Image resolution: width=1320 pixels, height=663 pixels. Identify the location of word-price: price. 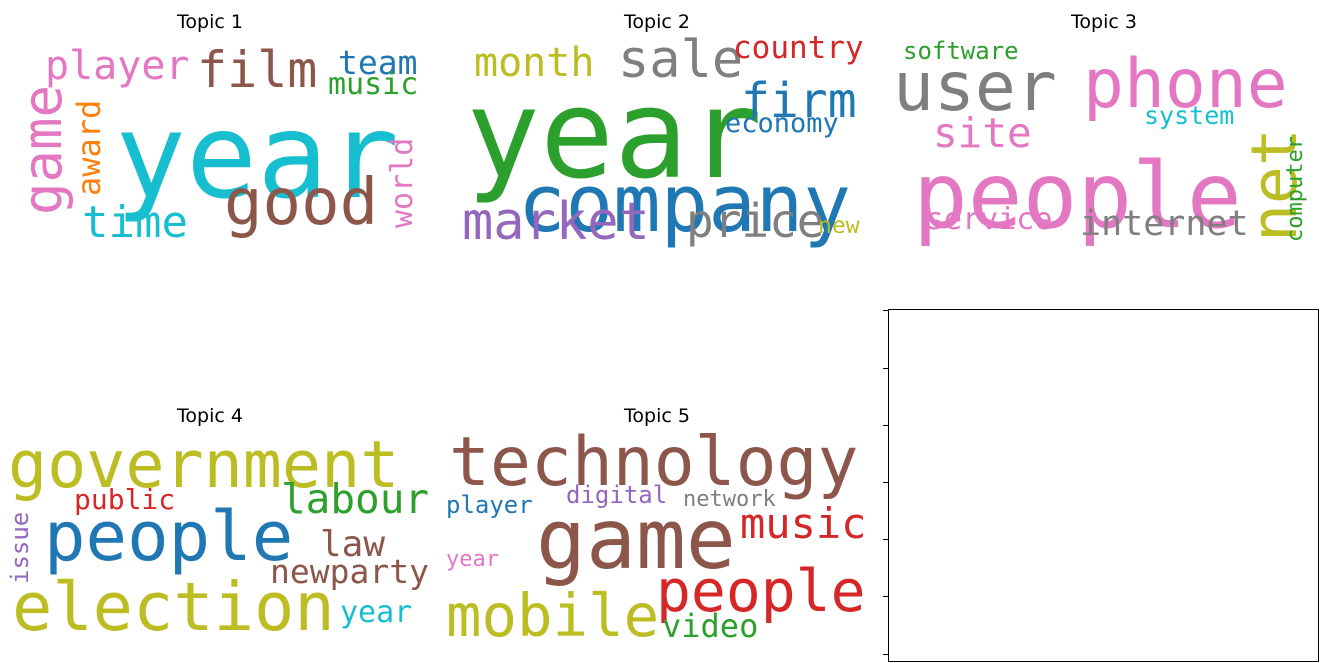
(755, 221).